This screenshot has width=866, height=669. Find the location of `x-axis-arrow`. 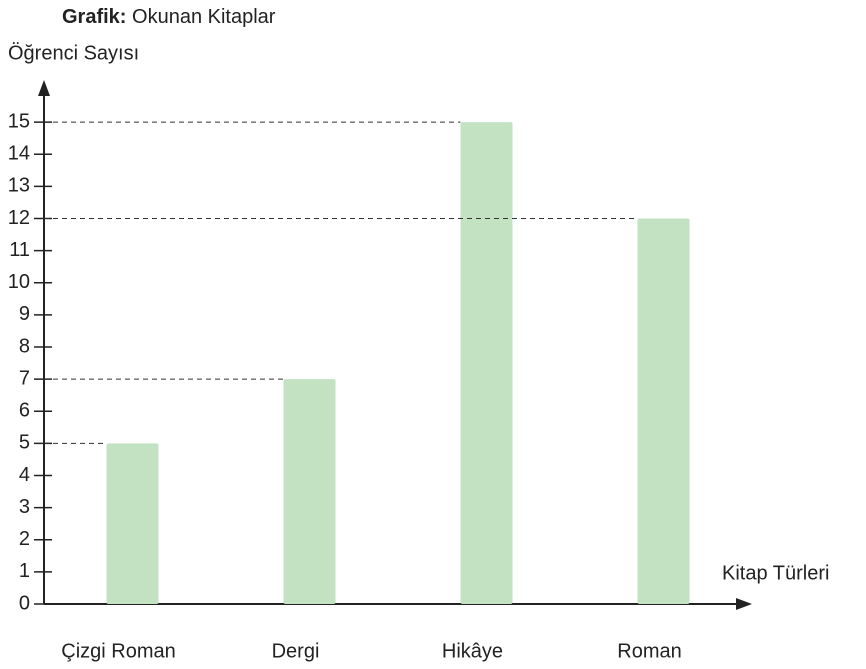

x-axis-arrow is located at coordinates (744, 604).